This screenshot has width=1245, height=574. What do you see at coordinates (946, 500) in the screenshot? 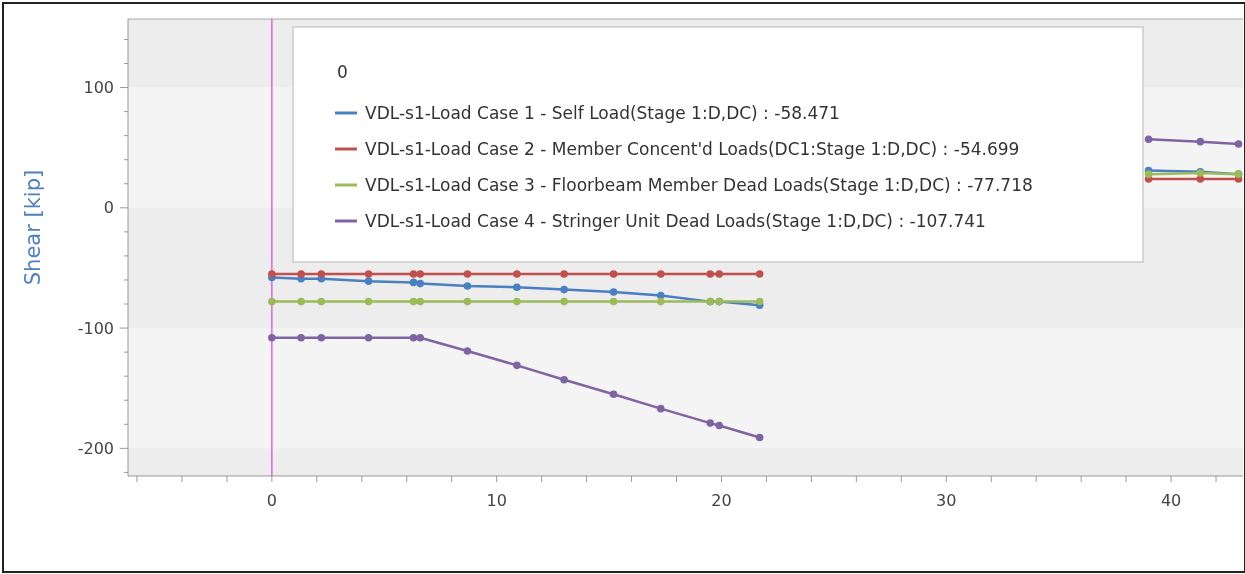
I see `x-tick-label: 30` at bounding box center [946, 500].